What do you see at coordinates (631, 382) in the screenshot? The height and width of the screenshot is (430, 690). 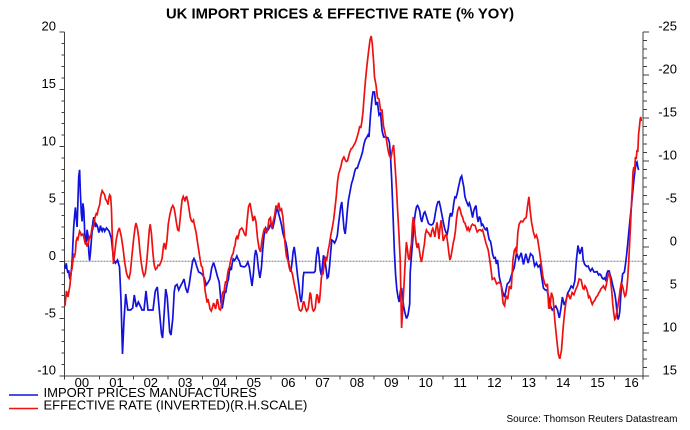 I see `svg-text: 16` at bounding box center [631, 382].